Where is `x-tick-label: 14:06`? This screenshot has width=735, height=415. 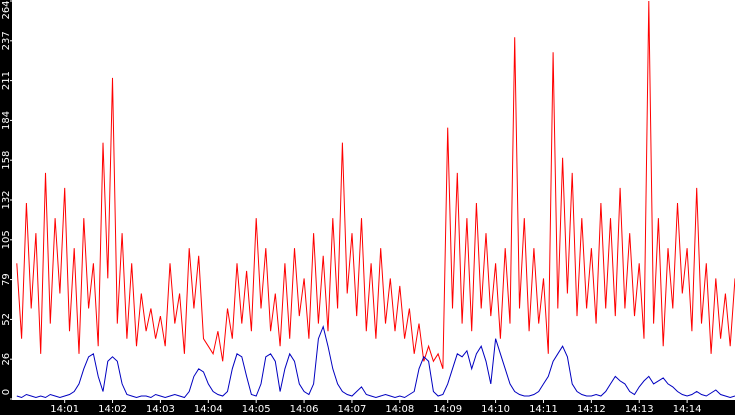 x-tick-label: 14:06 is located at coordinates (304, 409).